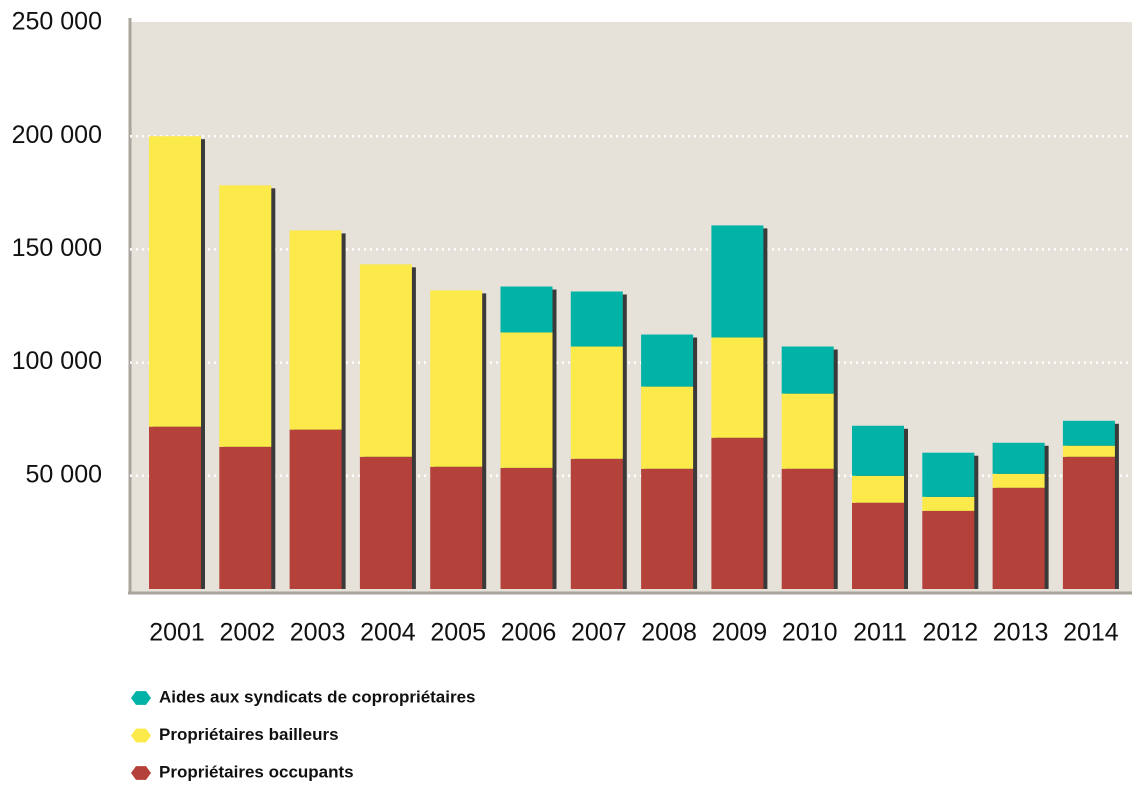 The width and height of the screenshot is (1132, 788). Describe the element at coordinates (1021, 633) in the screenshot. I see `x-tick-label: 2013` at that location.